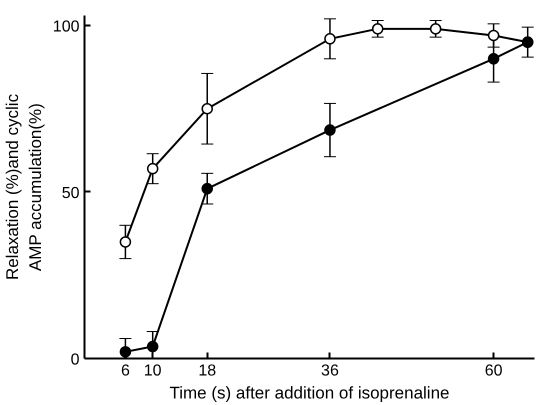 This screenshot has height=405, width=544. Describe the element at coordinates (330, 371) in the screenshot. I see `x-tick-label: 36` at that location.